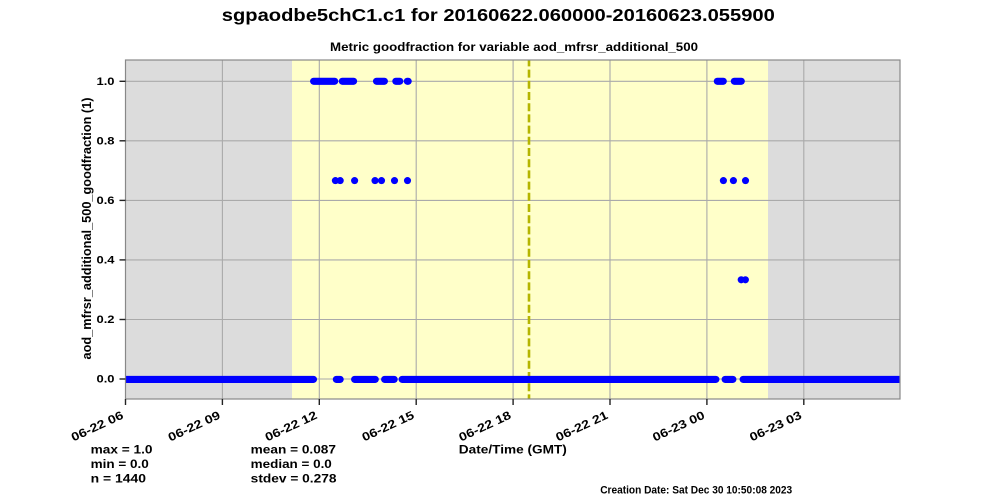 This screenshot has width=1000, height=500. What do you see at coordinates (388, 426) in the screenshot?
I see `svg-text: 06-22 15` at bounding box center [388, 426].